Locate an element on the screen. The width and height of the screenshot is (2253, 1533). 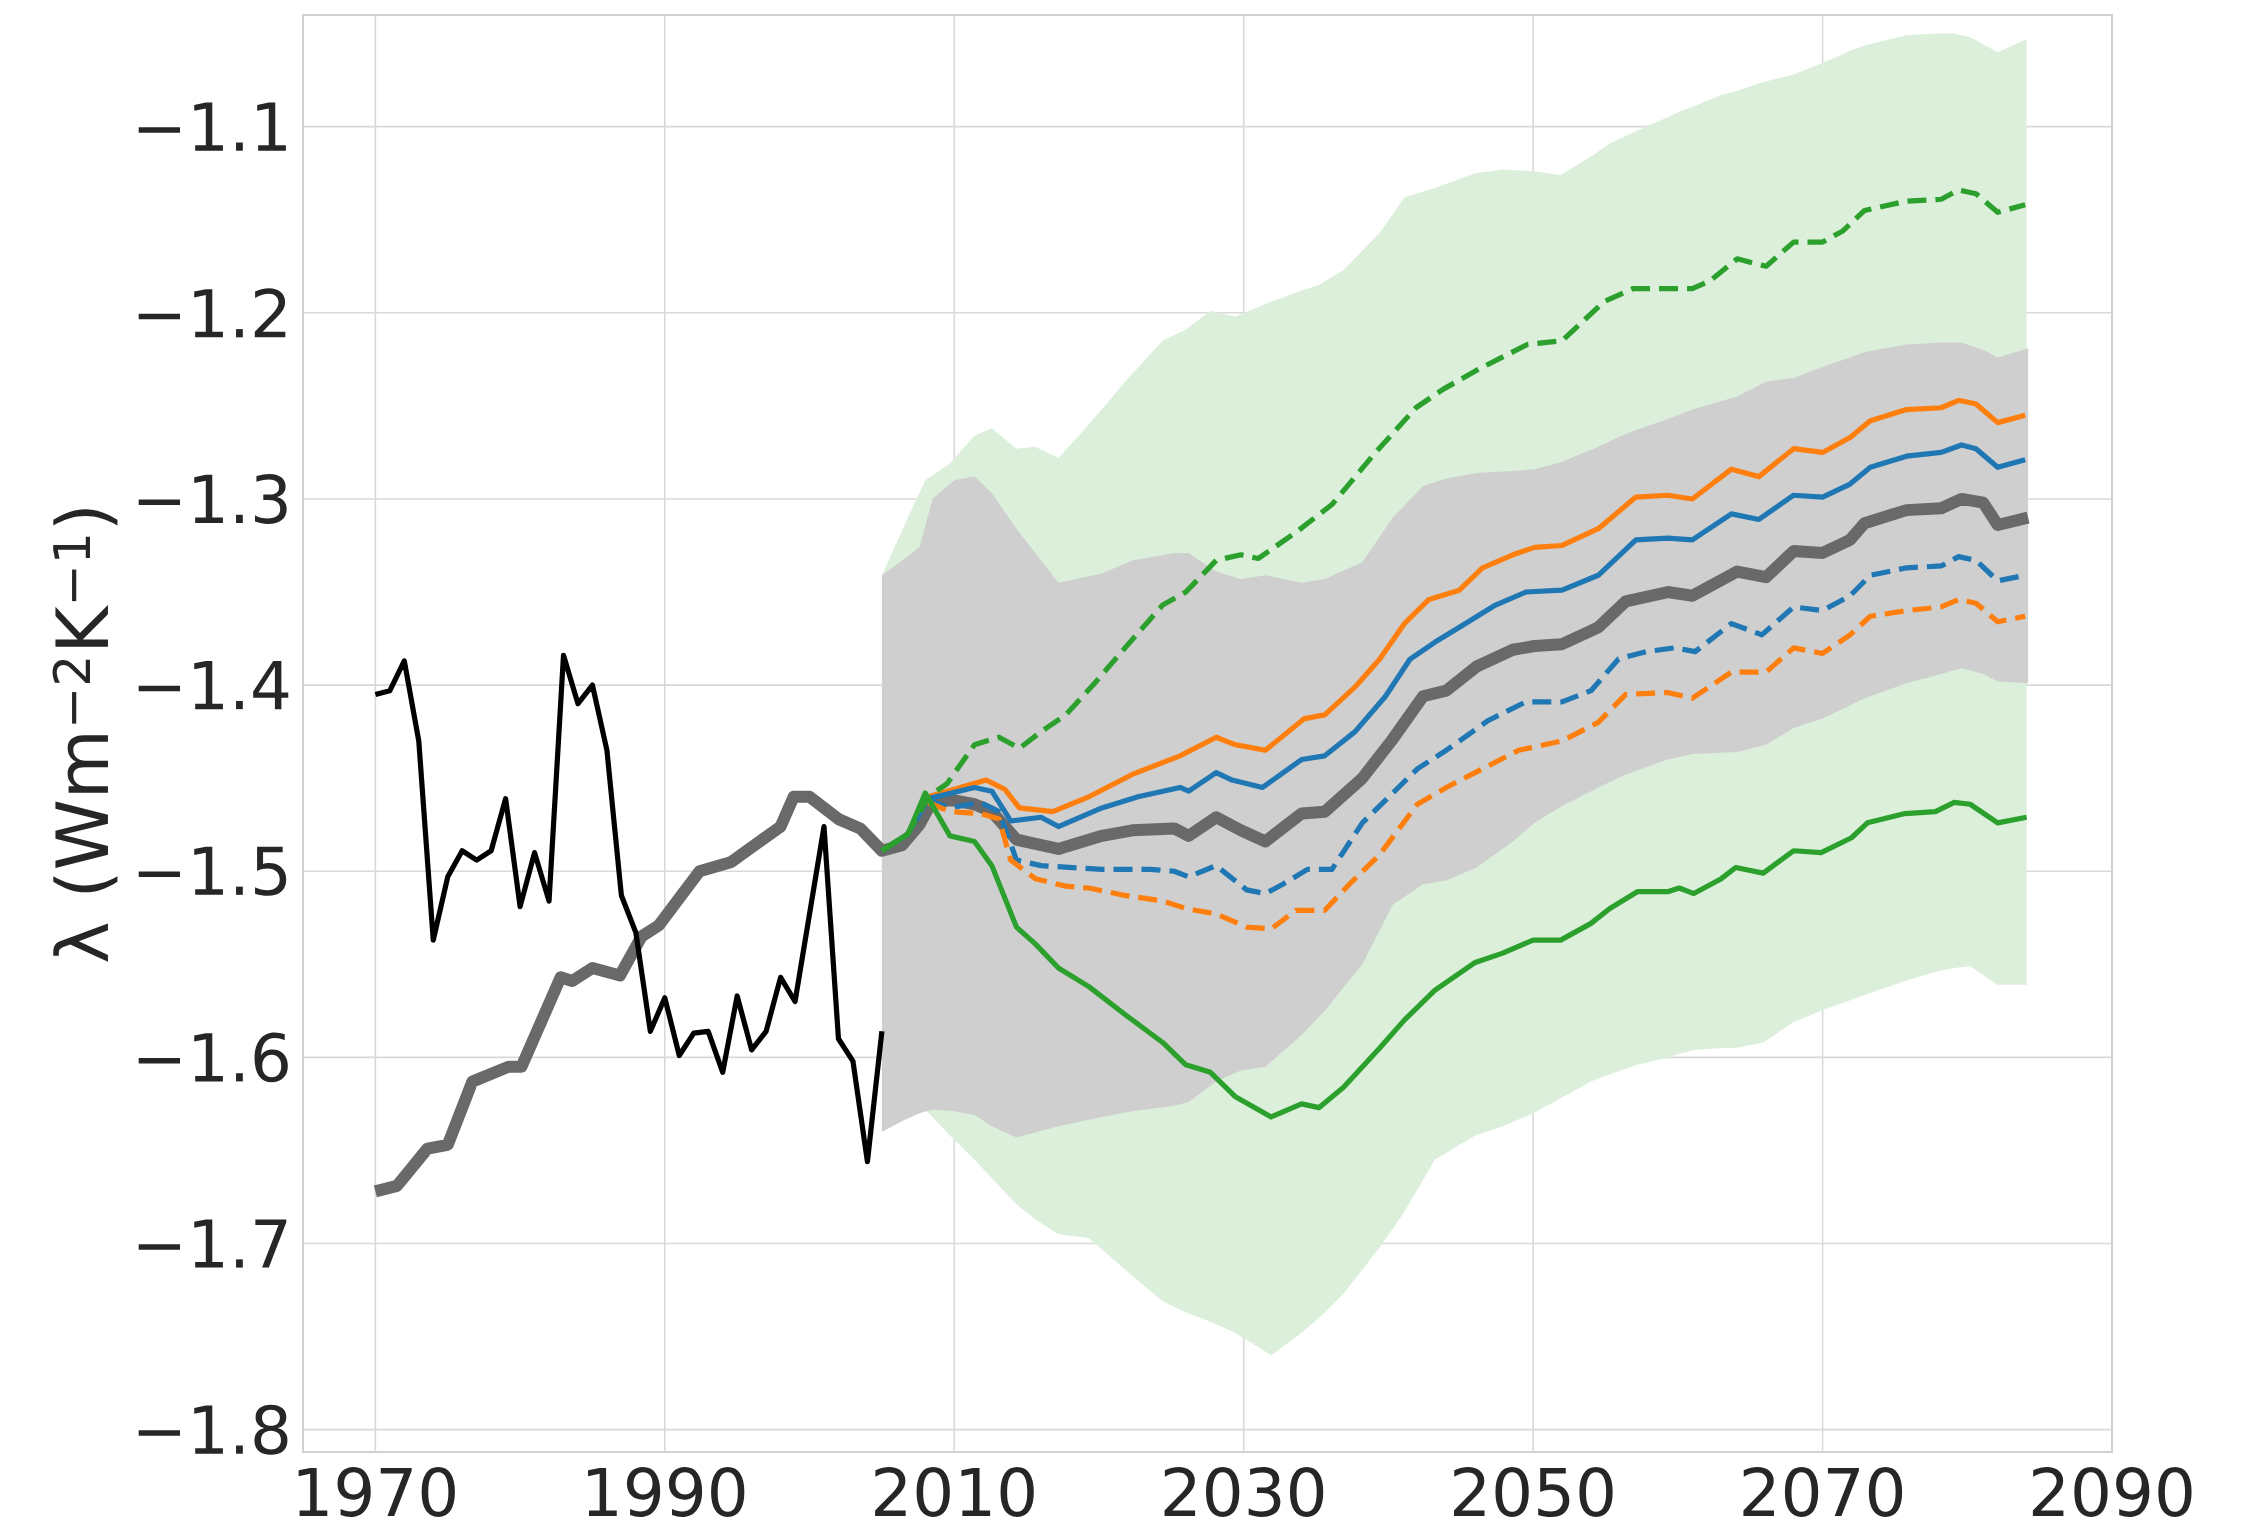
x-tick-label: 2070 is located at coordinates (1823, 1492).